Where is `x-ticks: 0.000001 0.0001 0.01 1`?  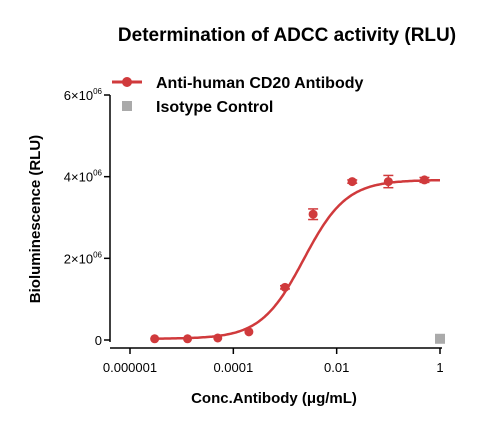
x-ticks: 0.000001 0.0001 0.01 1 is located at coordinates (273, 361).